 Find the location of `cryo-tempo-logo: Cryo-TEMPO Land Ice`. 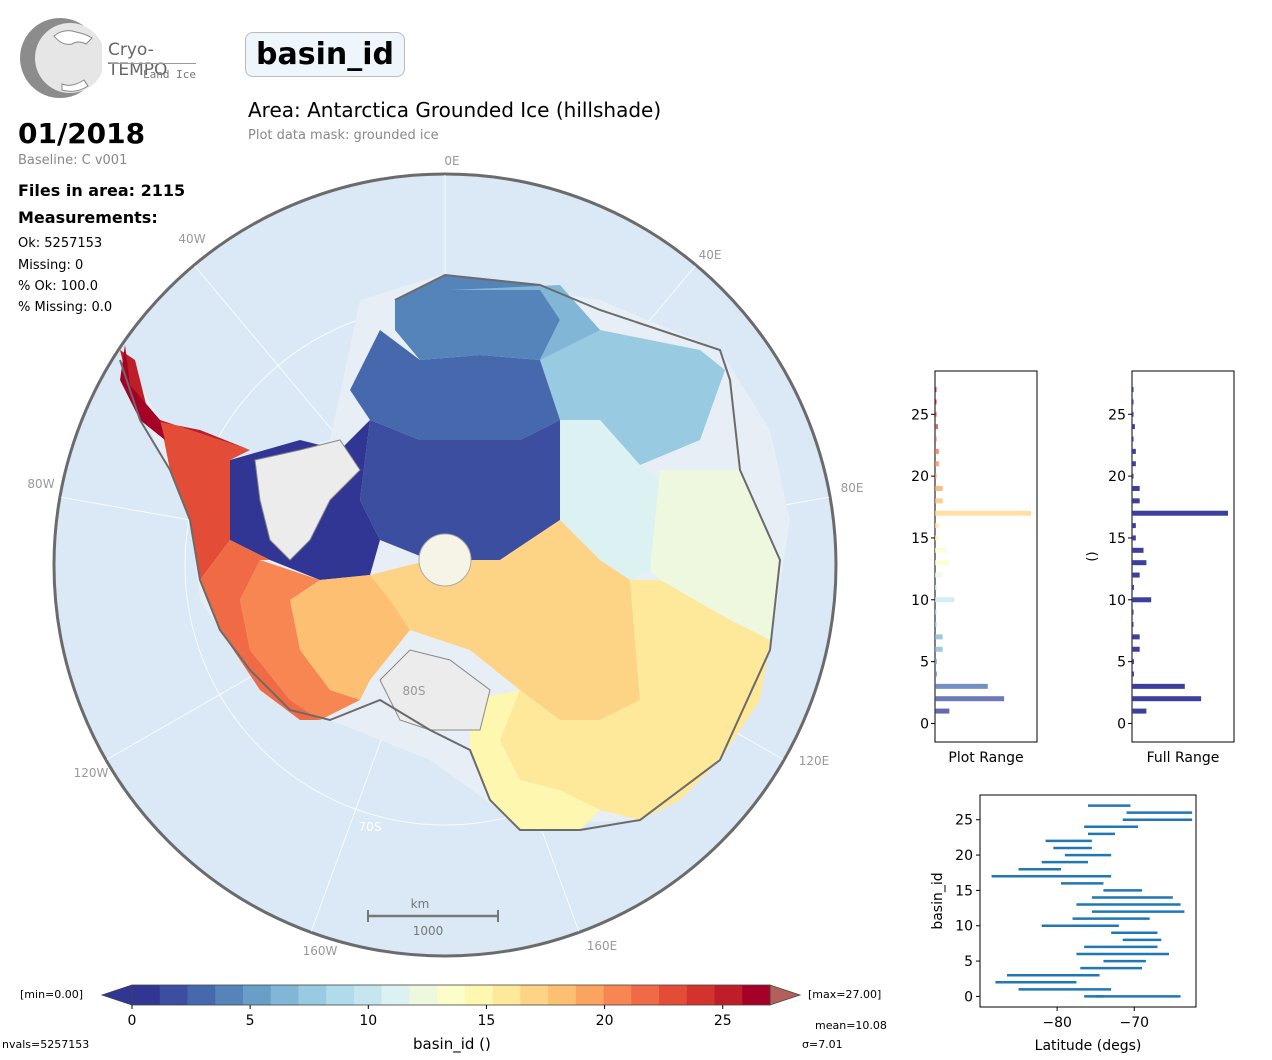

cryo-tempo-logo: Cryo-TEMPO Land Ice is located at coordinates (113, 58).